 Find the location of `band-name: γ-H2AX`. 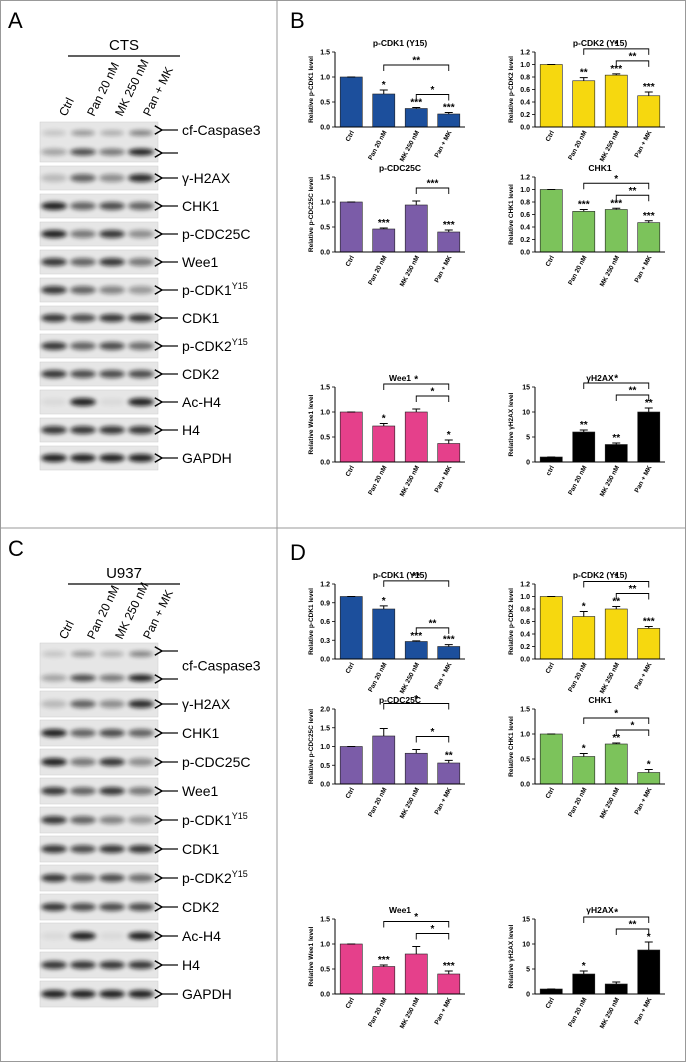

band-name: γ-H2AX is located at coordinates (206, 704).